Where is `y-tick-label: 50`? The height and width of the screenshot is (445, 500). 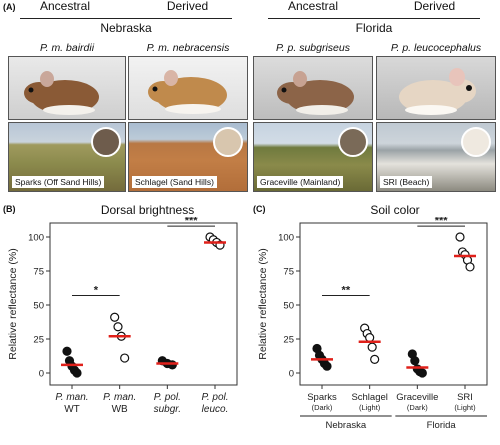
y-tick-label: 50 is located at coordinates (38, 306).